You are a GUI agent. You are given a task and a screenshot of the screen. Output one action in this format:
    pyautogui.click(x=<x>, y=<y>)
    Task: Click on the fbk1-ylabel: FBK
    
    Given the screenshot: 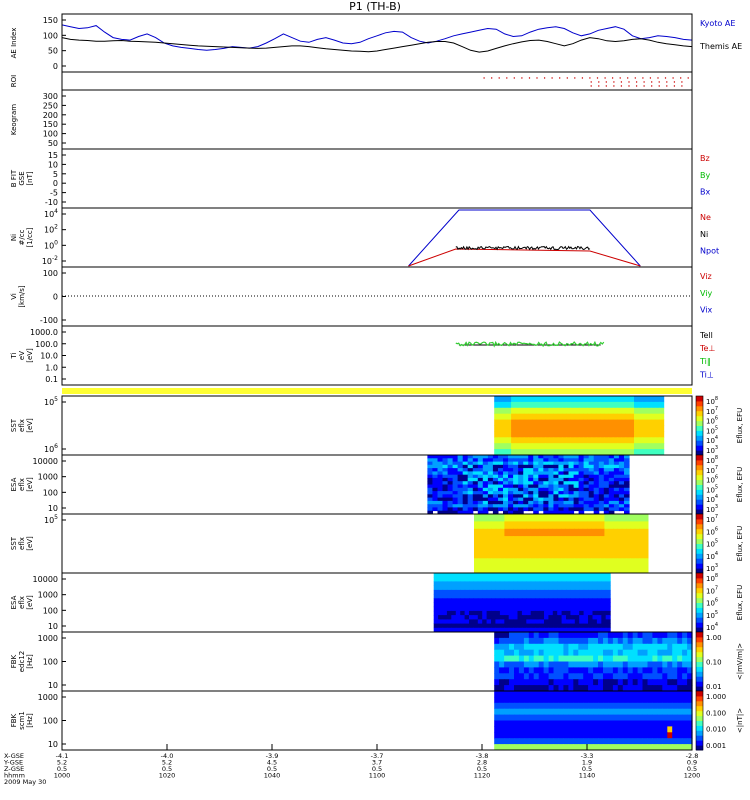 What is the action you would take?
    pyautogui.click(x=14, y=661)
    